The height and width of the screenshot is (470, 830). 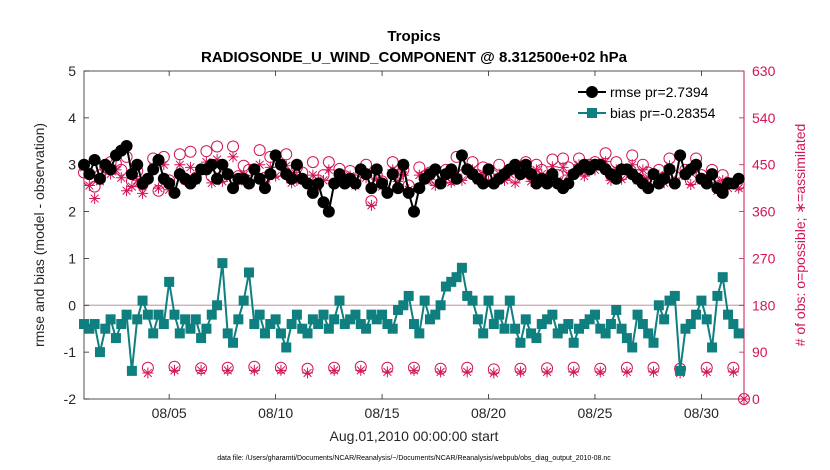 I want to click on left-axis-ticks: -2 -1 0 1 2 3 4 5, so click(x=76, y=235).